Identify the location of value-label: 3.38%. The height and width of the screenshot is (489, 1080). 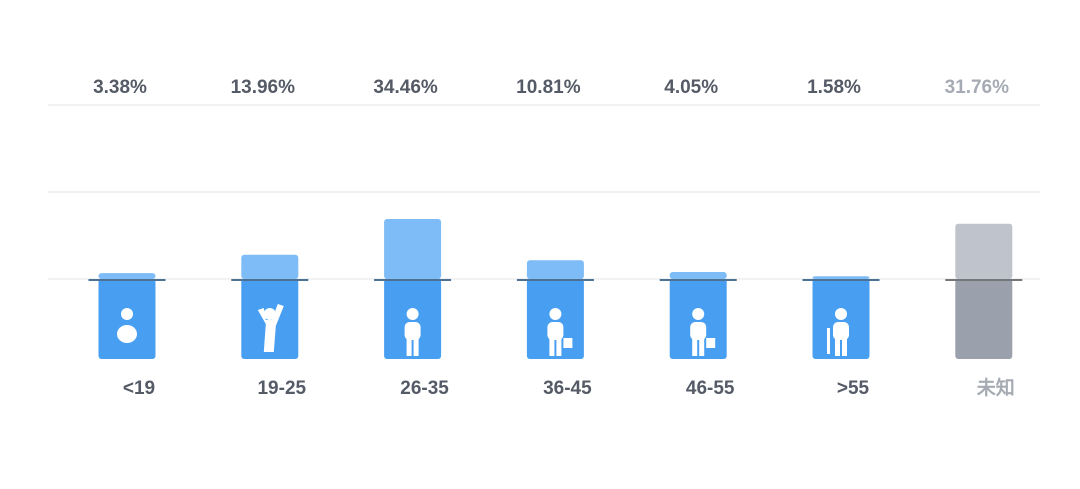
(120, 87).